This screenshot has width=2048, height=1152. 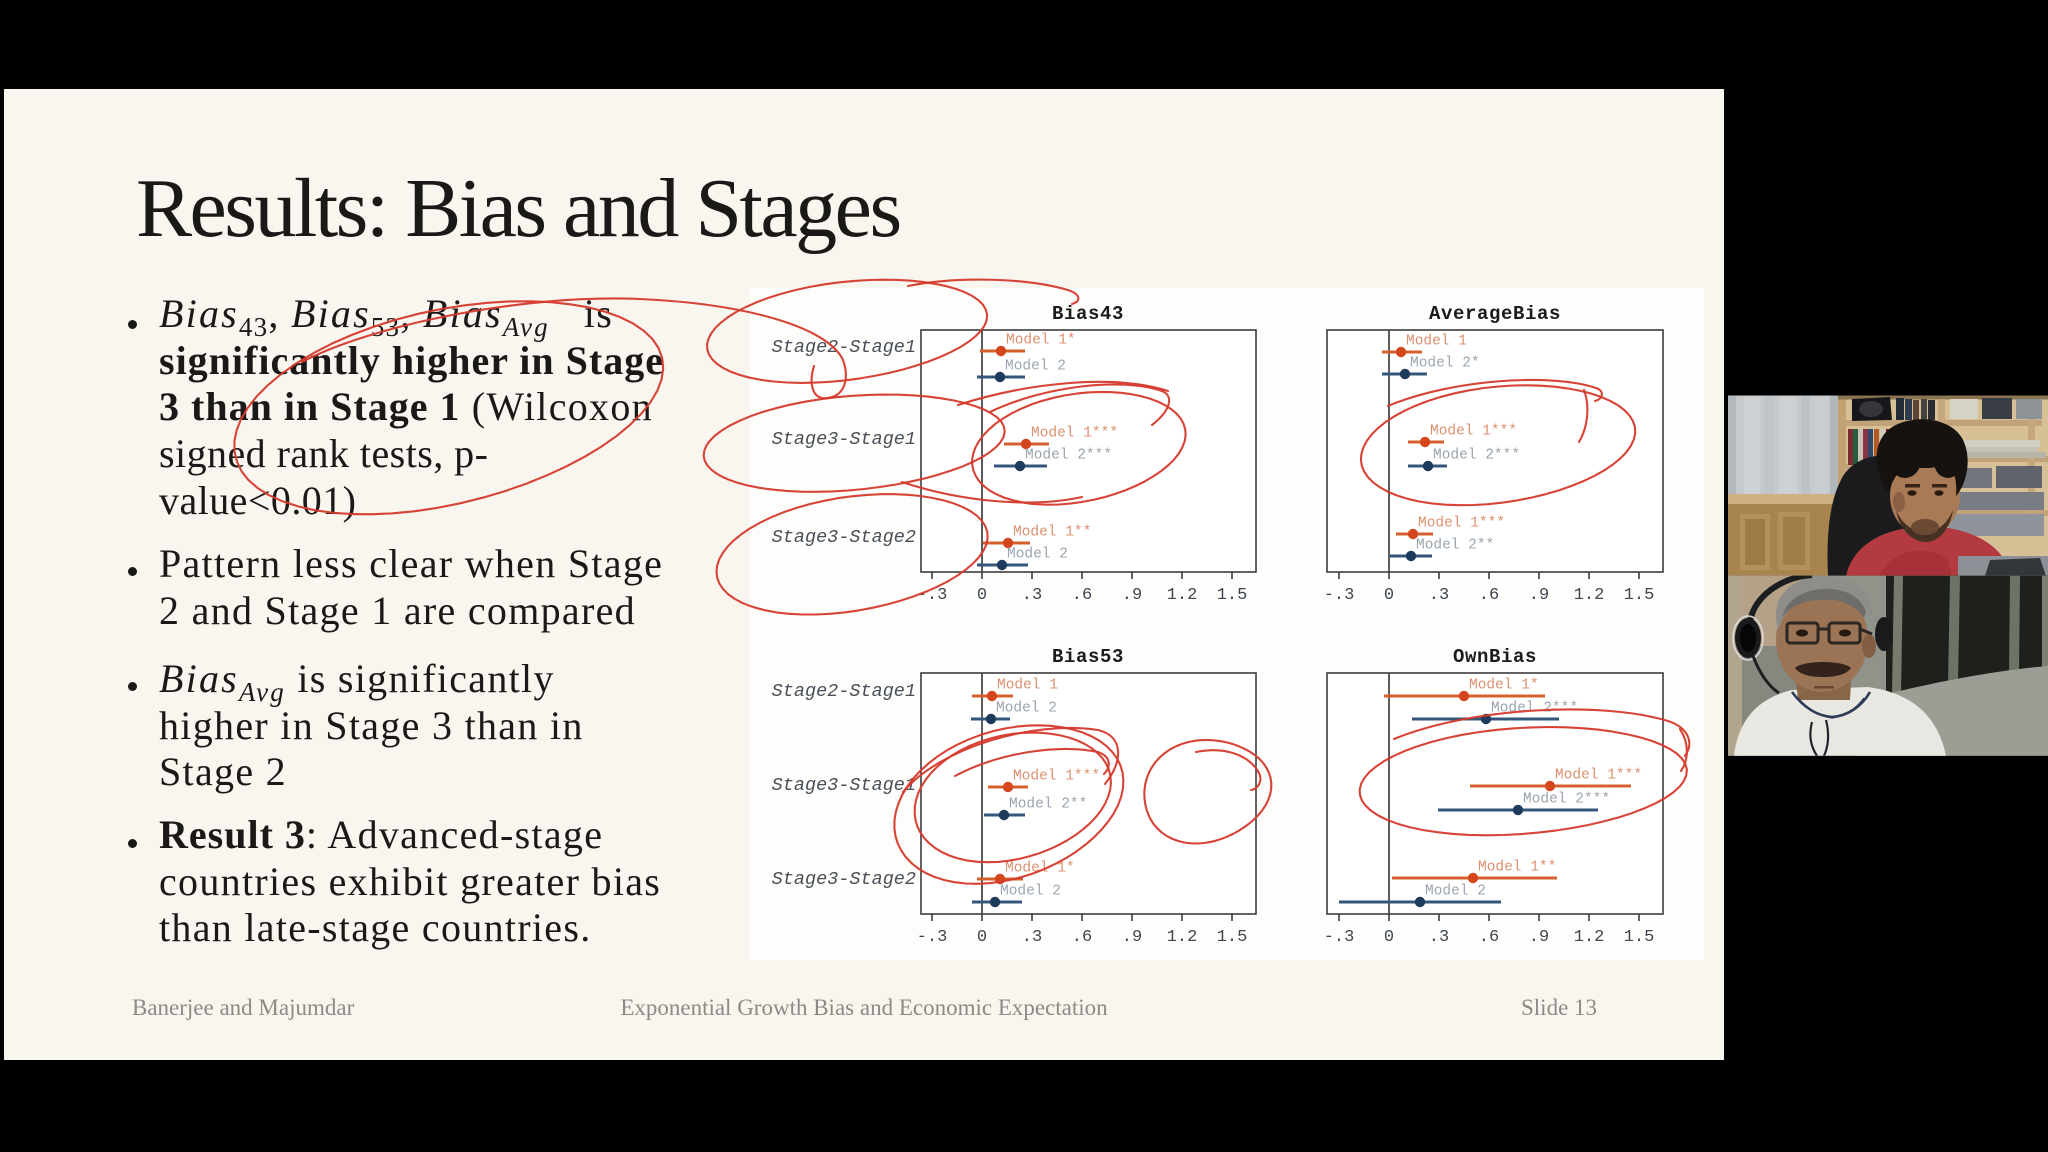 I want to click on svg-text: AverageBias, so click(x=1495, y=314).